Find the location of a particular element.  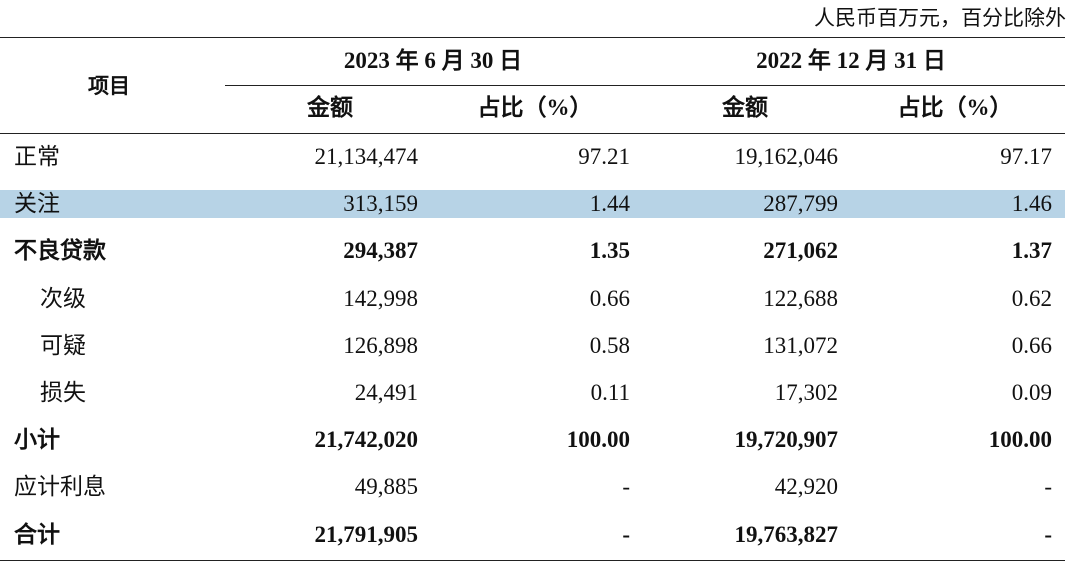

cell: 294,387 is located at coordinates (380, 251).